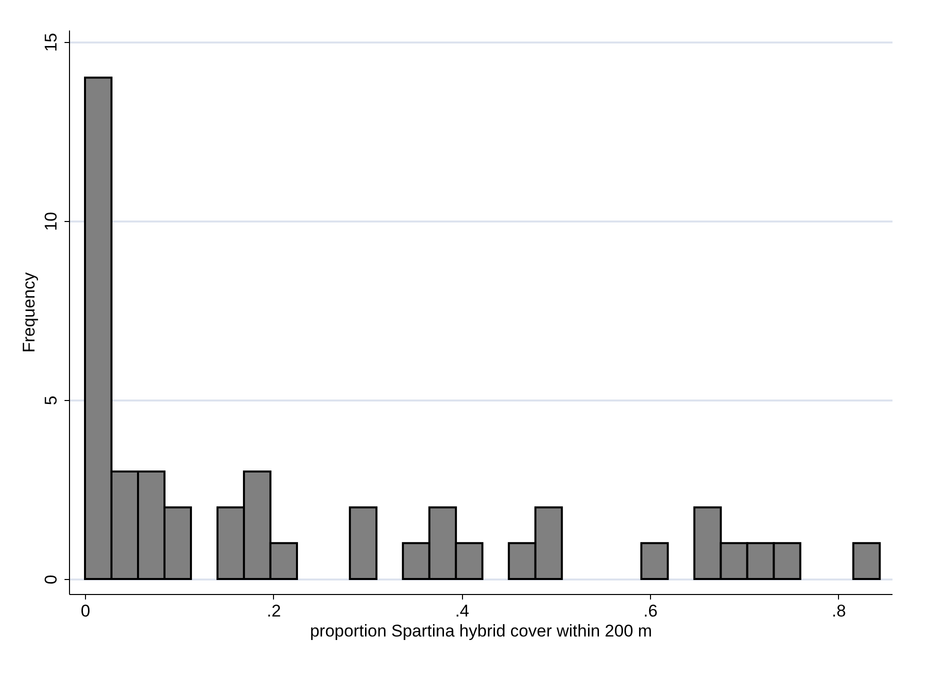 The image size is (943, 694). What do you see at coordinates (481, 631) in the screenshot?
I see `x-axis-title: proportion Spartina hybrid cover within 200 m` at bounding box center [481, 631].